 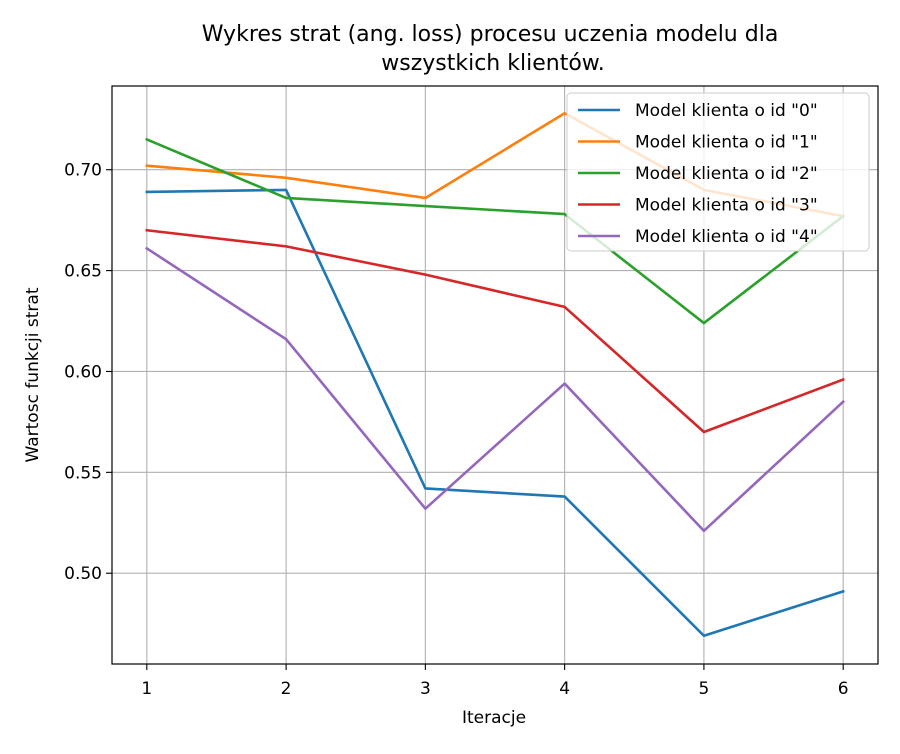 What do you see at coordinates (286, 689) in the screenshot?
I see `x-tick-label: 2` at bounding box center [286, 689].